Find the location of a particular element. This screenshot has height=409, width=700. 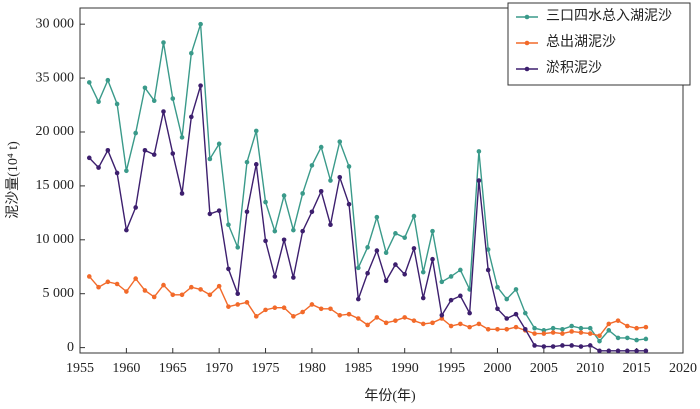

x-tick-label: 1980 is located at coordinates (312, 368).